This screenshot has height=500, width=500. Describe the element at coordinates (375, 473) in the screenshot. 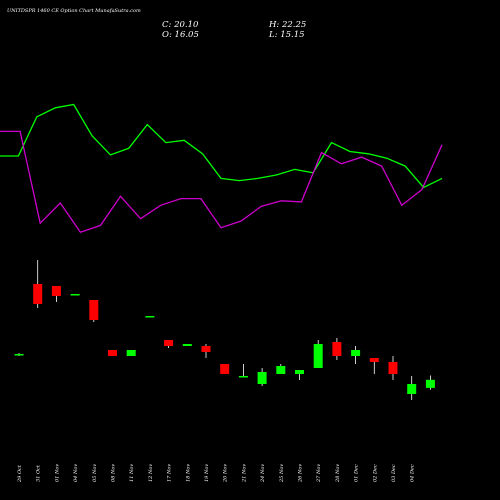

I see `x-tick-label: 02 Dec` at that location.